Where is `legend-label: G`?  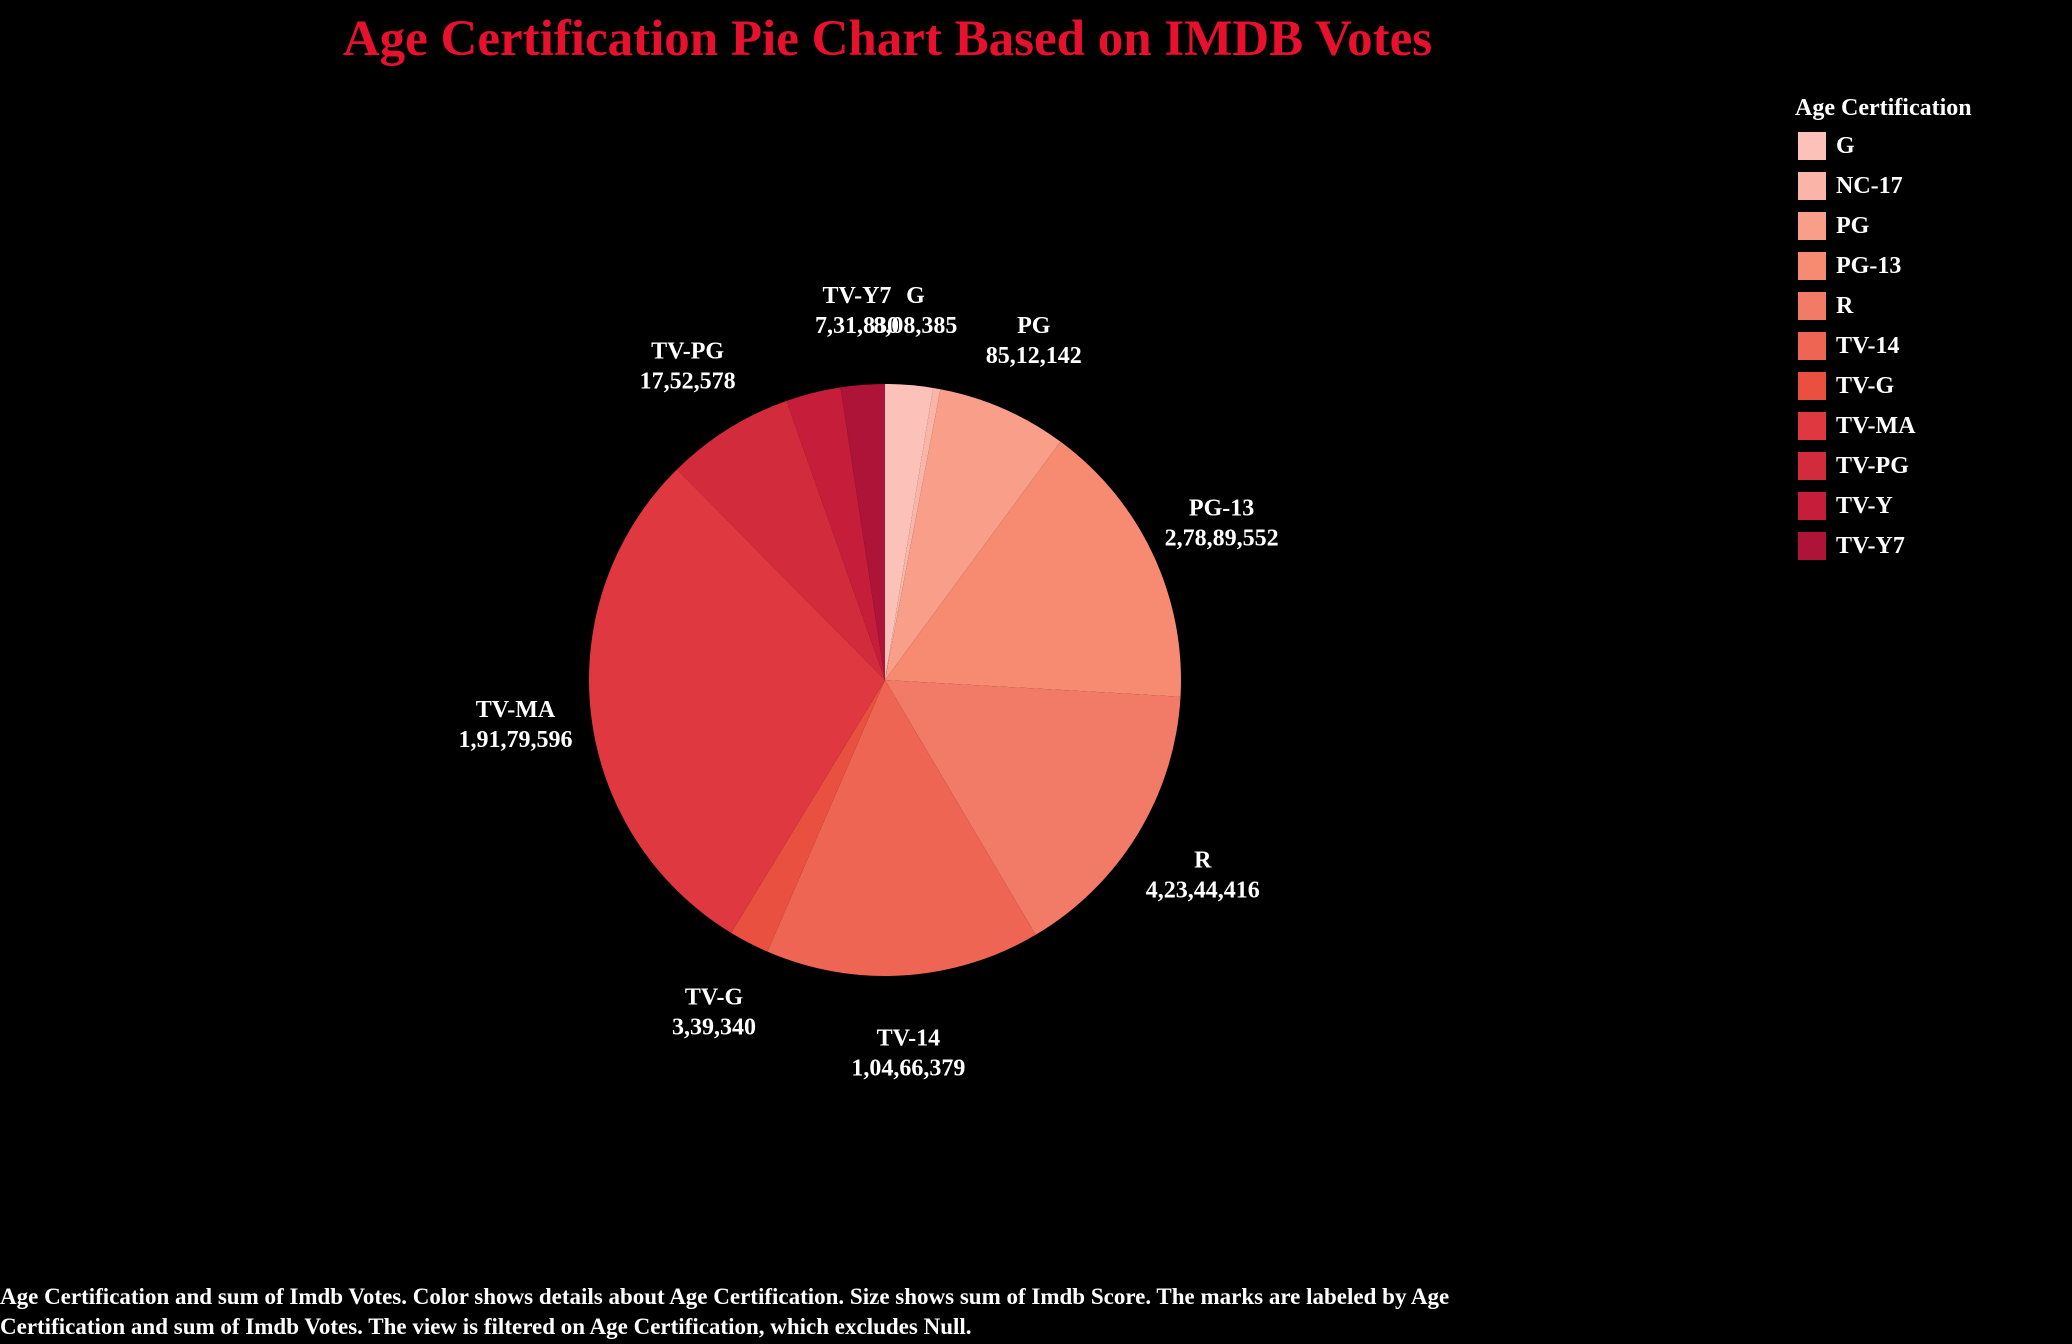 legend-label: G is located at coordinates (1845, 145).